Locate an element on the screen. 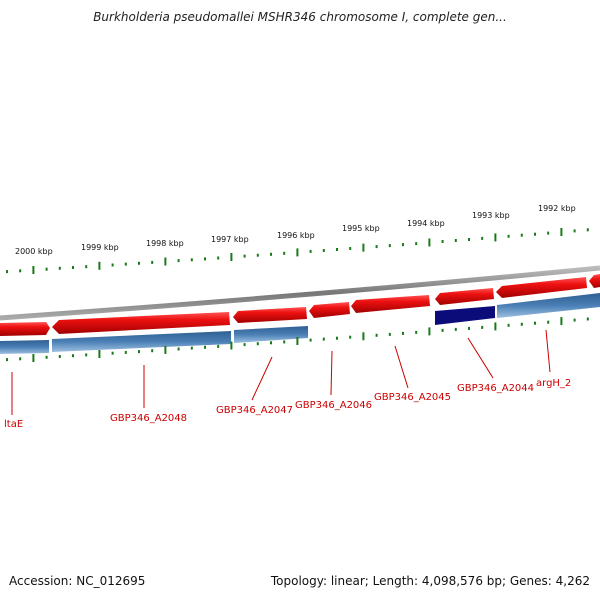  gene-label: GBP346_A2048 is located at coordinates (148, 418).